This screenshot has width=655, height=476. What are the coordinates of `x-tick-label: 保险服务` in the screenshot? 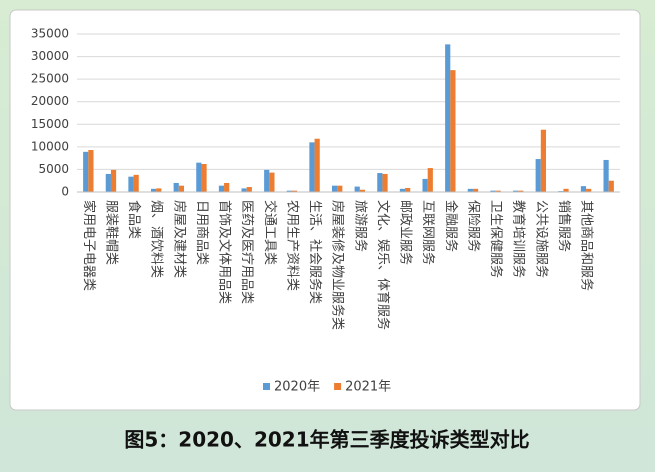 It's located at (473, 226).